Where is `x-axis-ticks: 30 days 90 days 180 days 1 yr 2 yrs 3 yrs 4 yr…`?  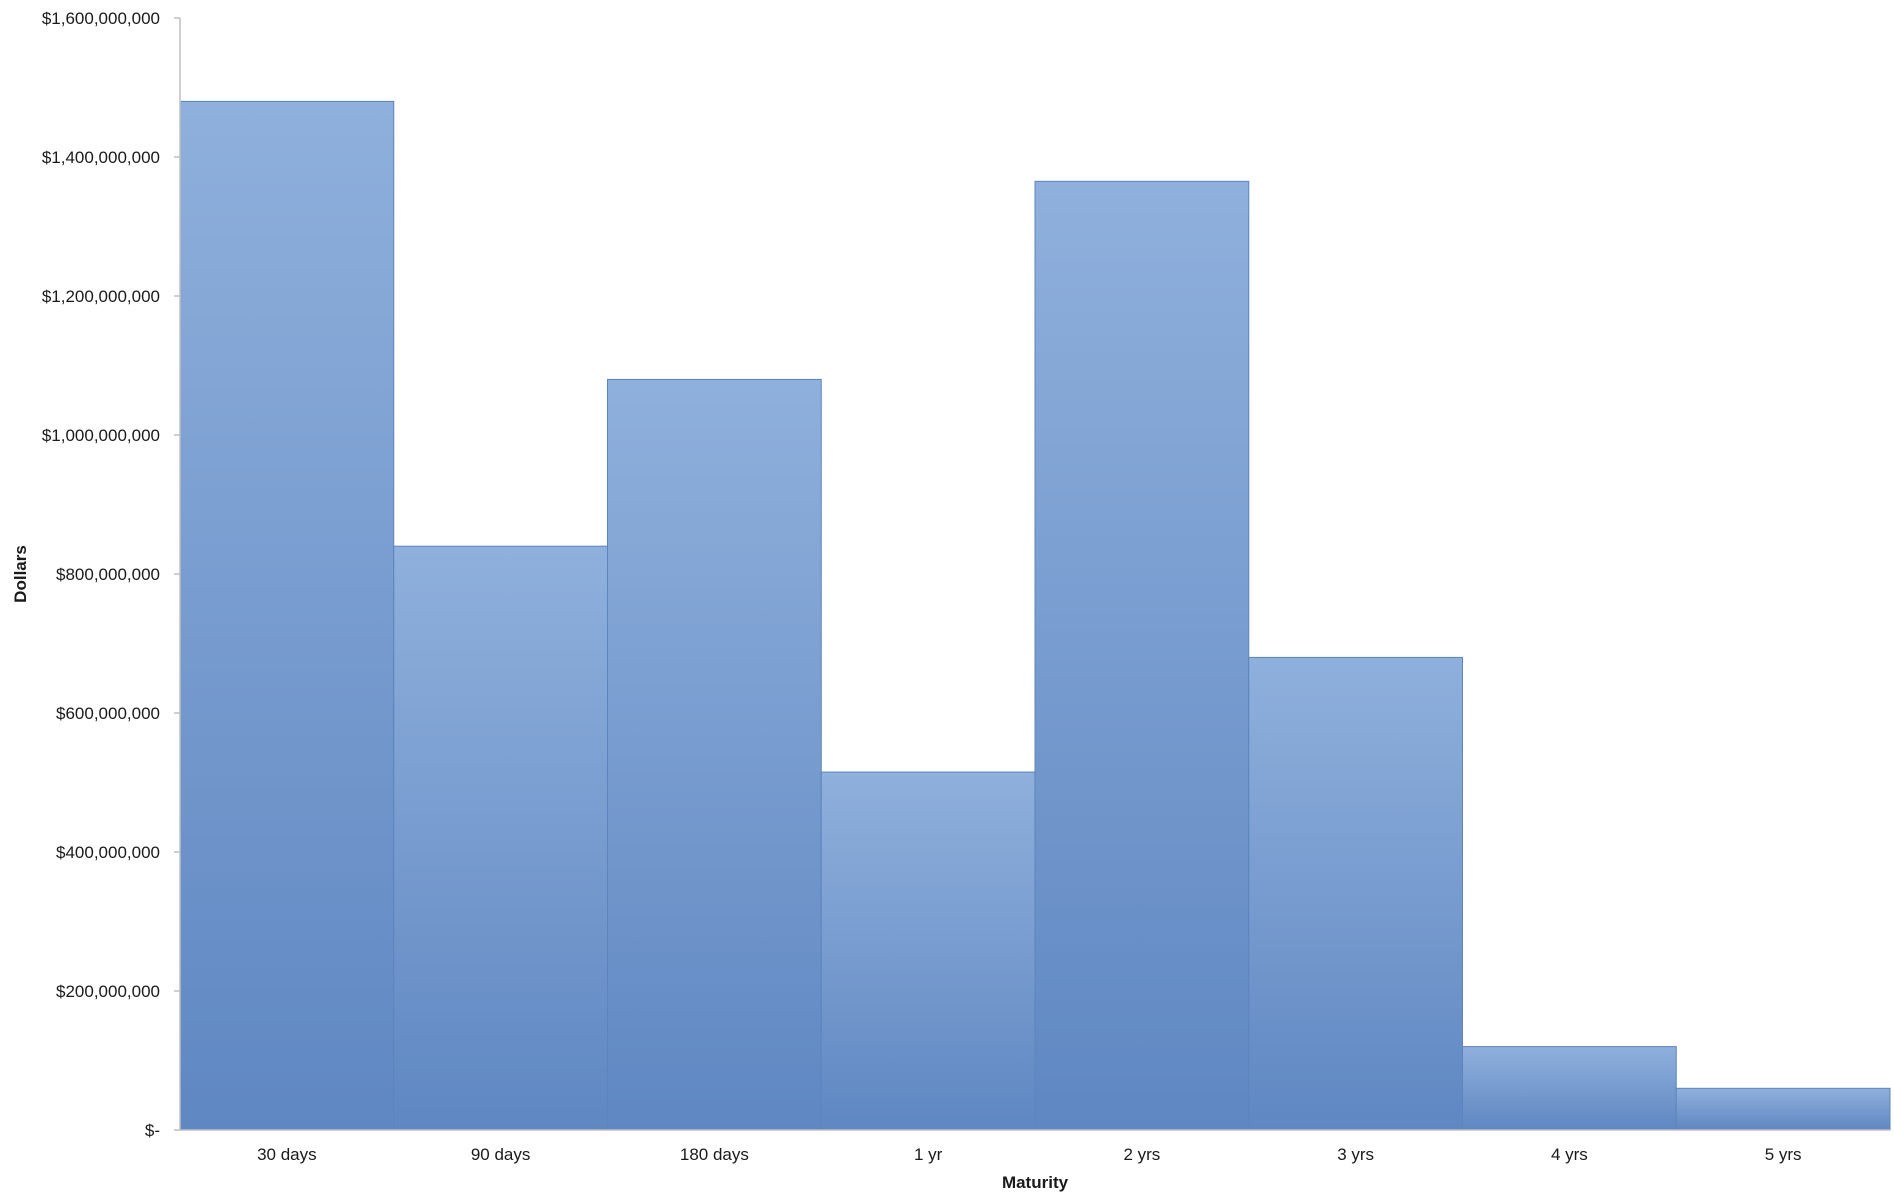 x-axis-ticks: 30 days 90 days 180 days 1 yr 2 yrs 3 yrs 4 yr… is located at coordinates (1029, 1154).